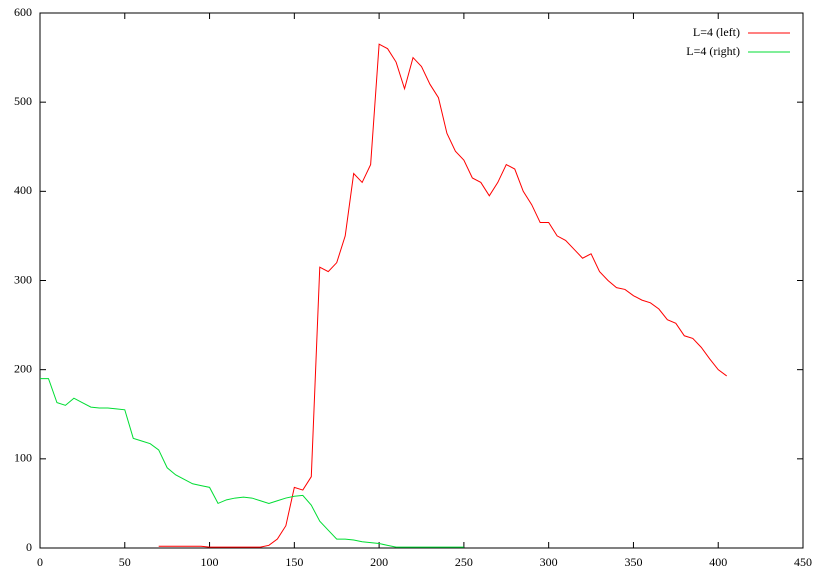 Image resolution: width=823 pixels, height=584 pixels. Describe the element at coordinates (210, 562) in the screenshot. I see `x-tick-label: 100` at that location.